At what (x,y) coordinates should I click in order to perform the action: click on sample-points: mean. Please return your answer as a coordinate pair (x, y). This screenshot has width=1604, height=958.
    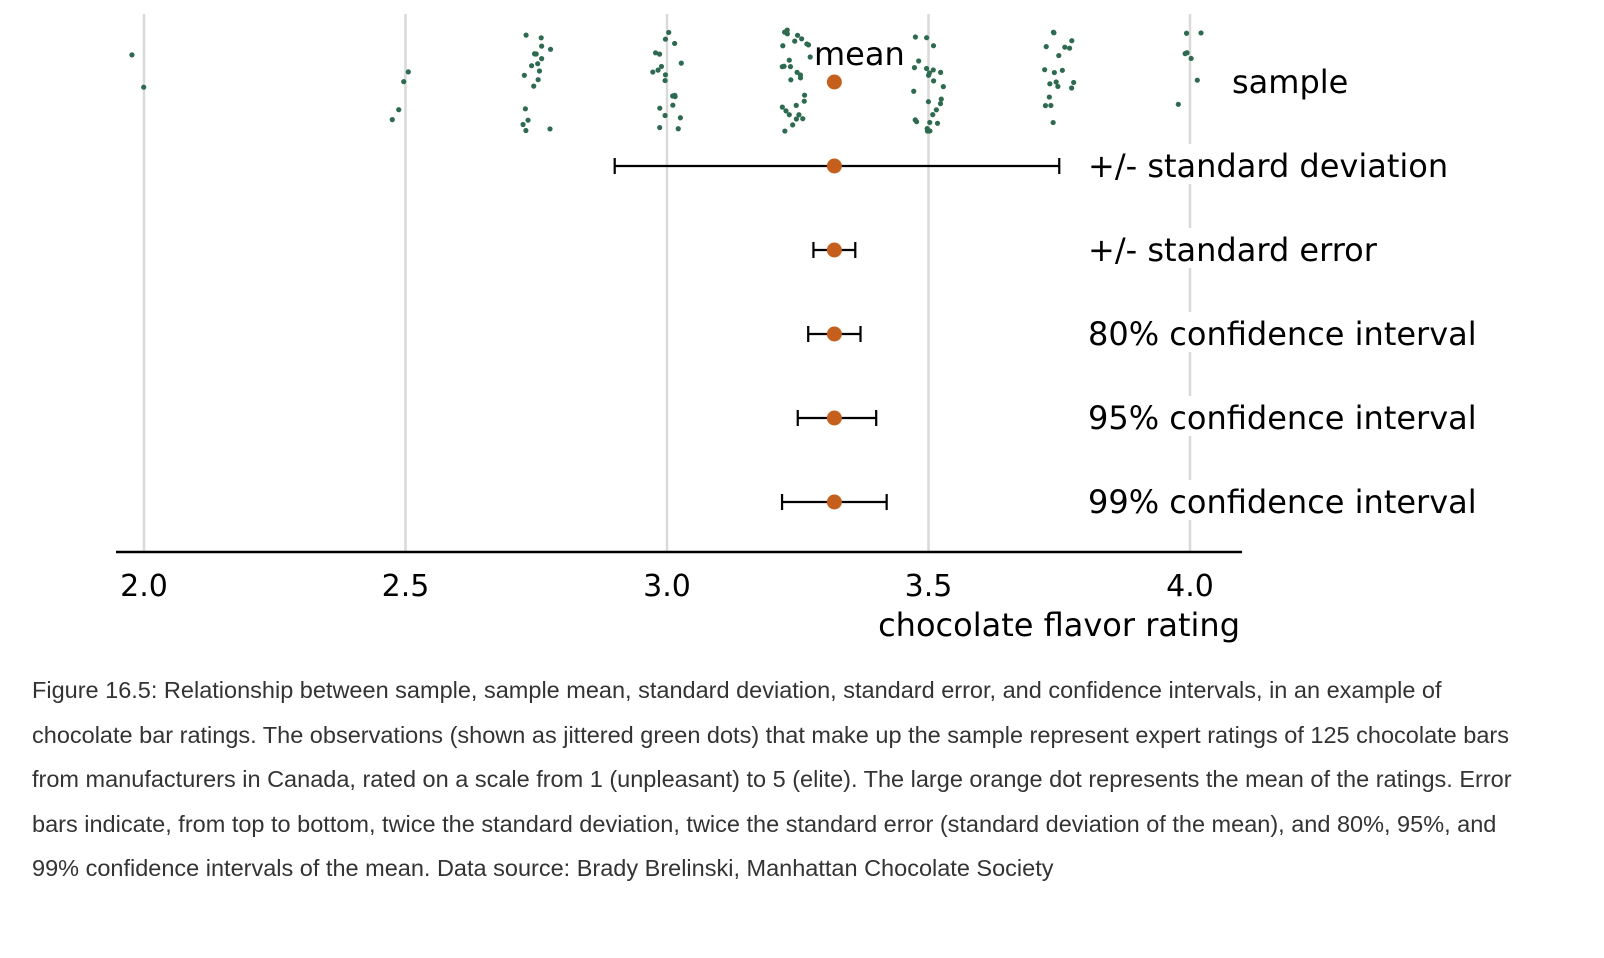
    Looking at the image, I should click on (666, 80).